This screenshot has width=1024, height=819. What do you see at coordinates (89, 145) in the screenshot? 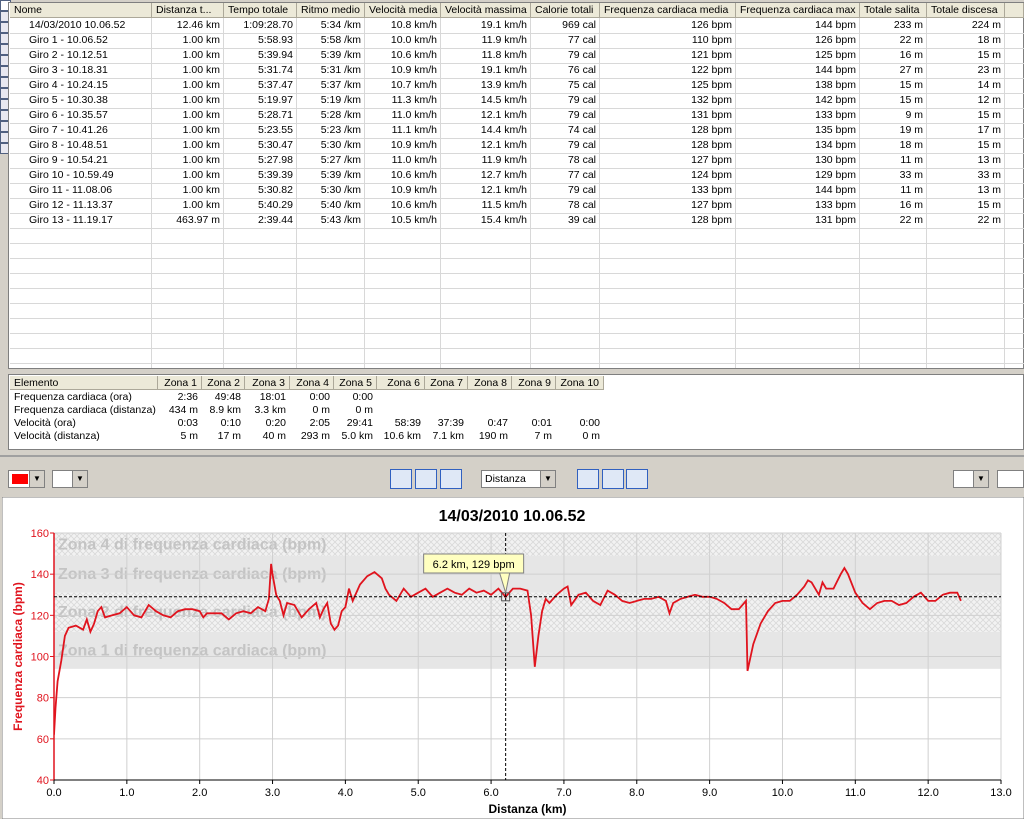
I see `lap-name: Giro 8 - 10.48.51` at bounding box center [89, 145].